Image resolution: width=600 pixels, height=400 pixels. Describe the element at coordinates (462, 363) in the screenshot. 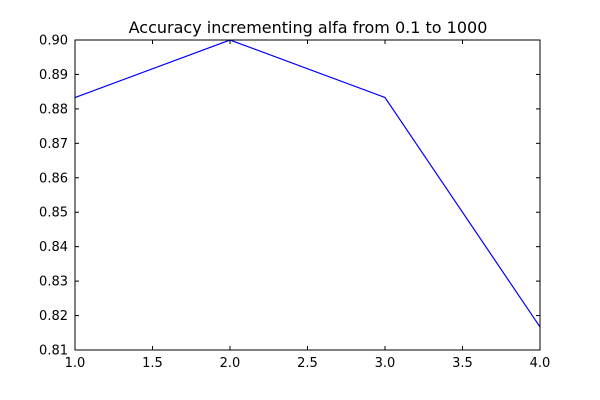

I see `x-tick-label: 3.5` at that location.